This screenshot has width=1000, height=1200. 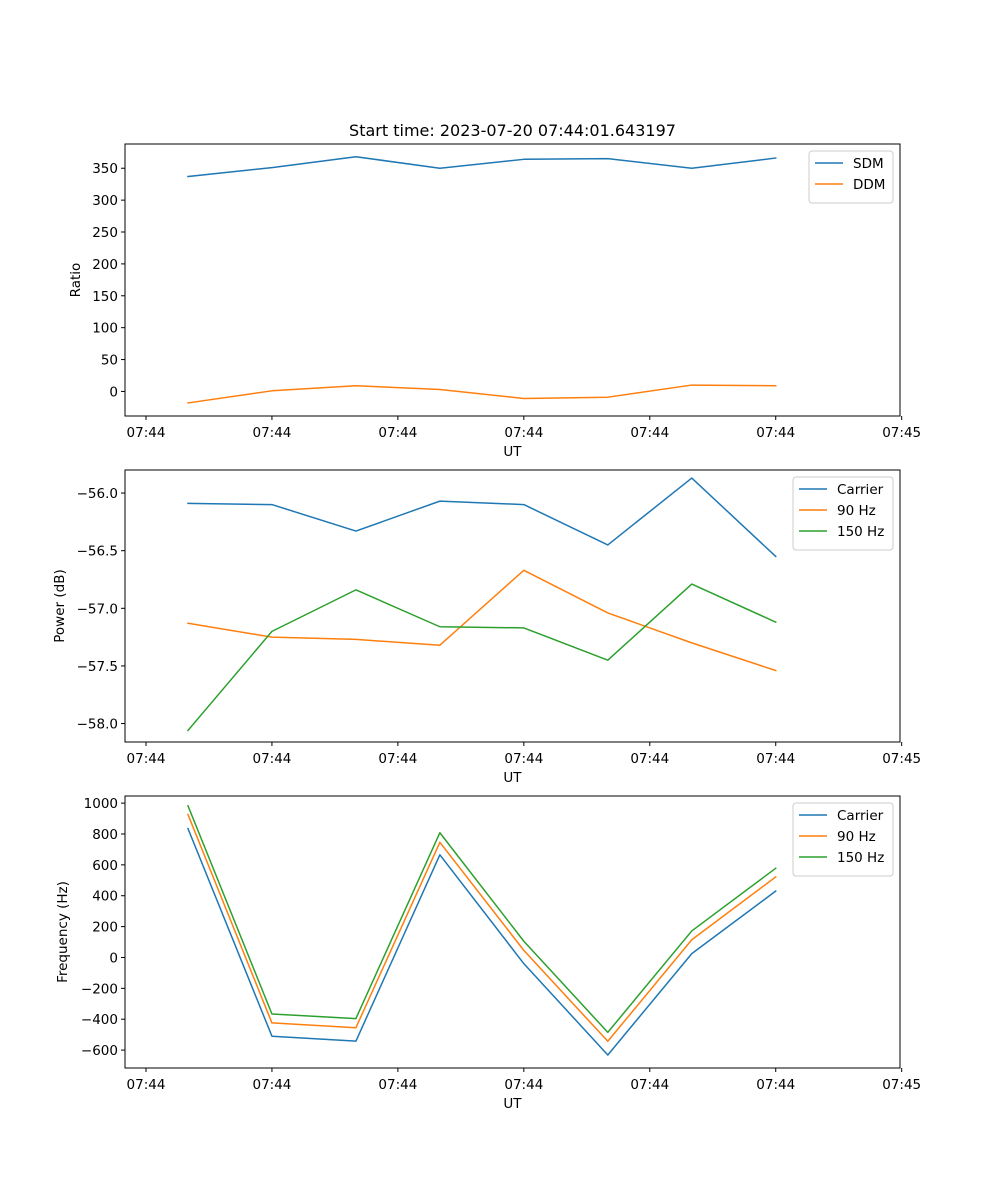 I want to click on y-axis-label: Power (dB), so click(x=60, y=605).